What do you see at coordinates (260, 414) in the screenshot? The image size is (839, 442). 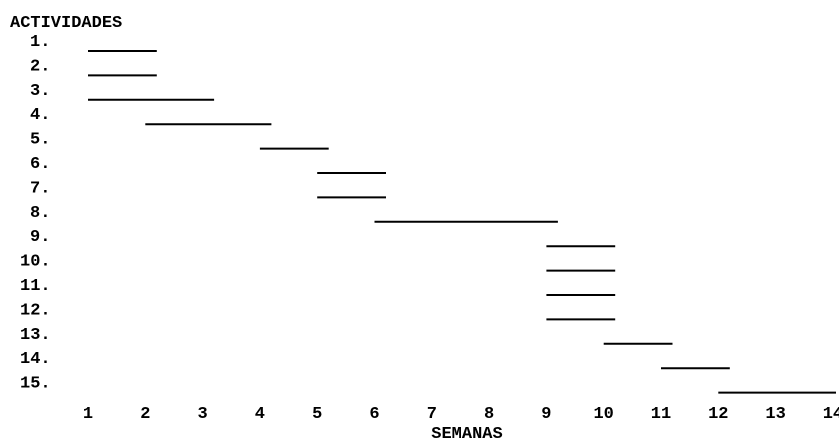 I see `x-tick-label: 4` at bounding box center [260, 414].